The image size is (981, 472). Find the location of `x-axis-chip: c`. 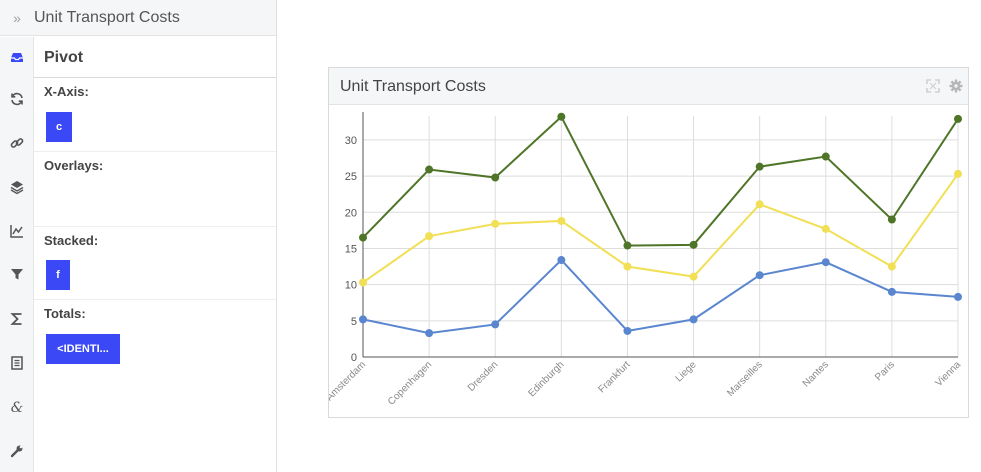

x-axis-chip: c is located at coordinates (59, 127).